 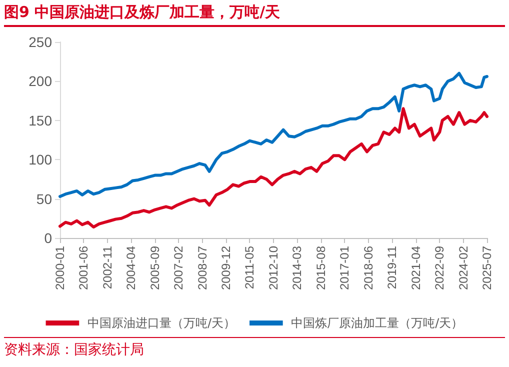 I want to click on x-tick-label: 2017-01, so click(x=345, y=268).